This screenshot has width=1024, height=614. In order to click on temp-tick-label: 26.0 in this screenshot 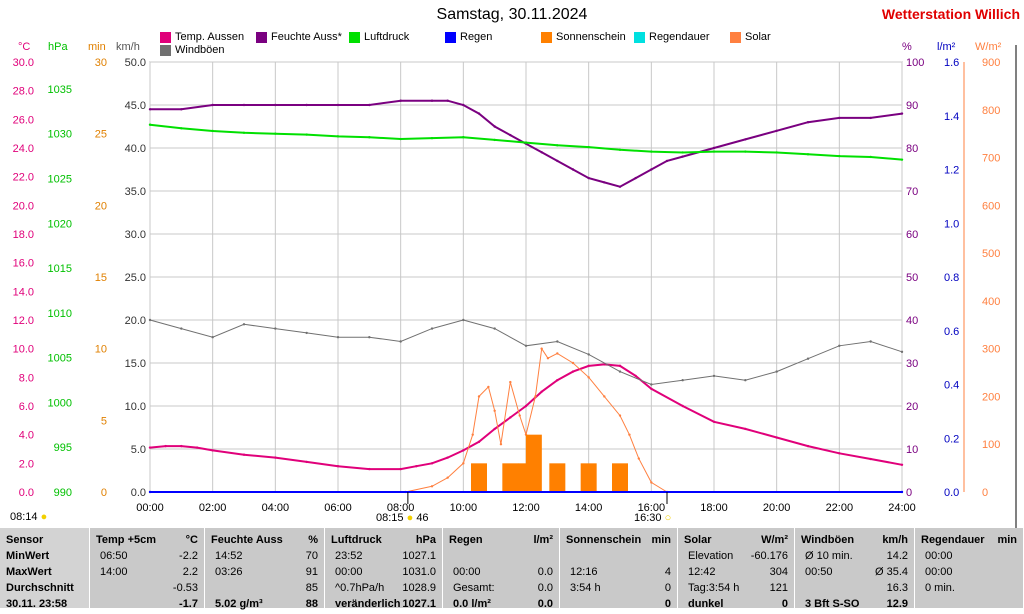, I will do `click(23, 120)`.